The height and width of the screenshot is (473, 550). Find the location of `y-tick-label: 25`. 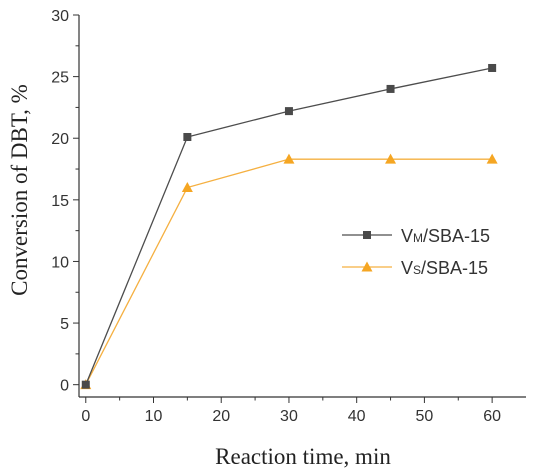

y-tick-label: 25 is located at coordinates (60, 78).